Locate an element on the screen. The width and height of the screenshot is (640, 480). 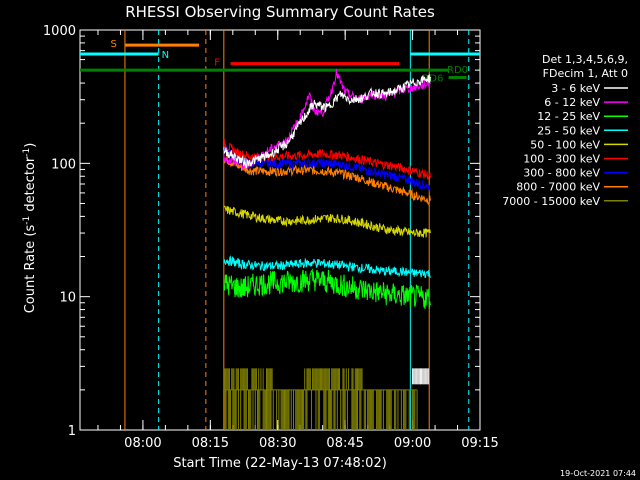
legend-label: 50 - 100 keV is located at coordinates (565, 144).